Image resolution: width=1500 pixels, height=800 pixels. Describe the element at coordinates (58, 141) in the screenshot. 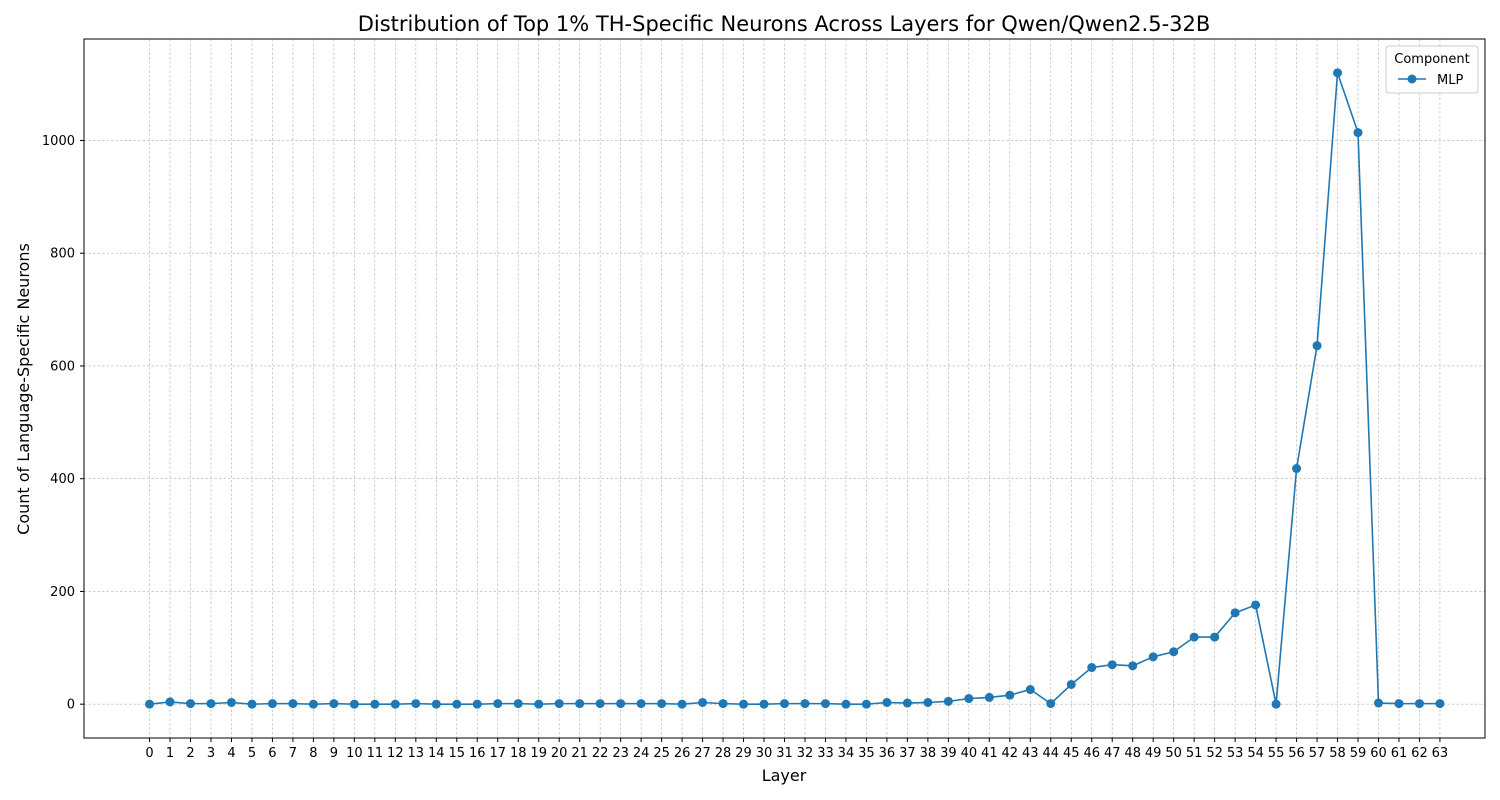

I see `y-tick-label: 1000` at that location.